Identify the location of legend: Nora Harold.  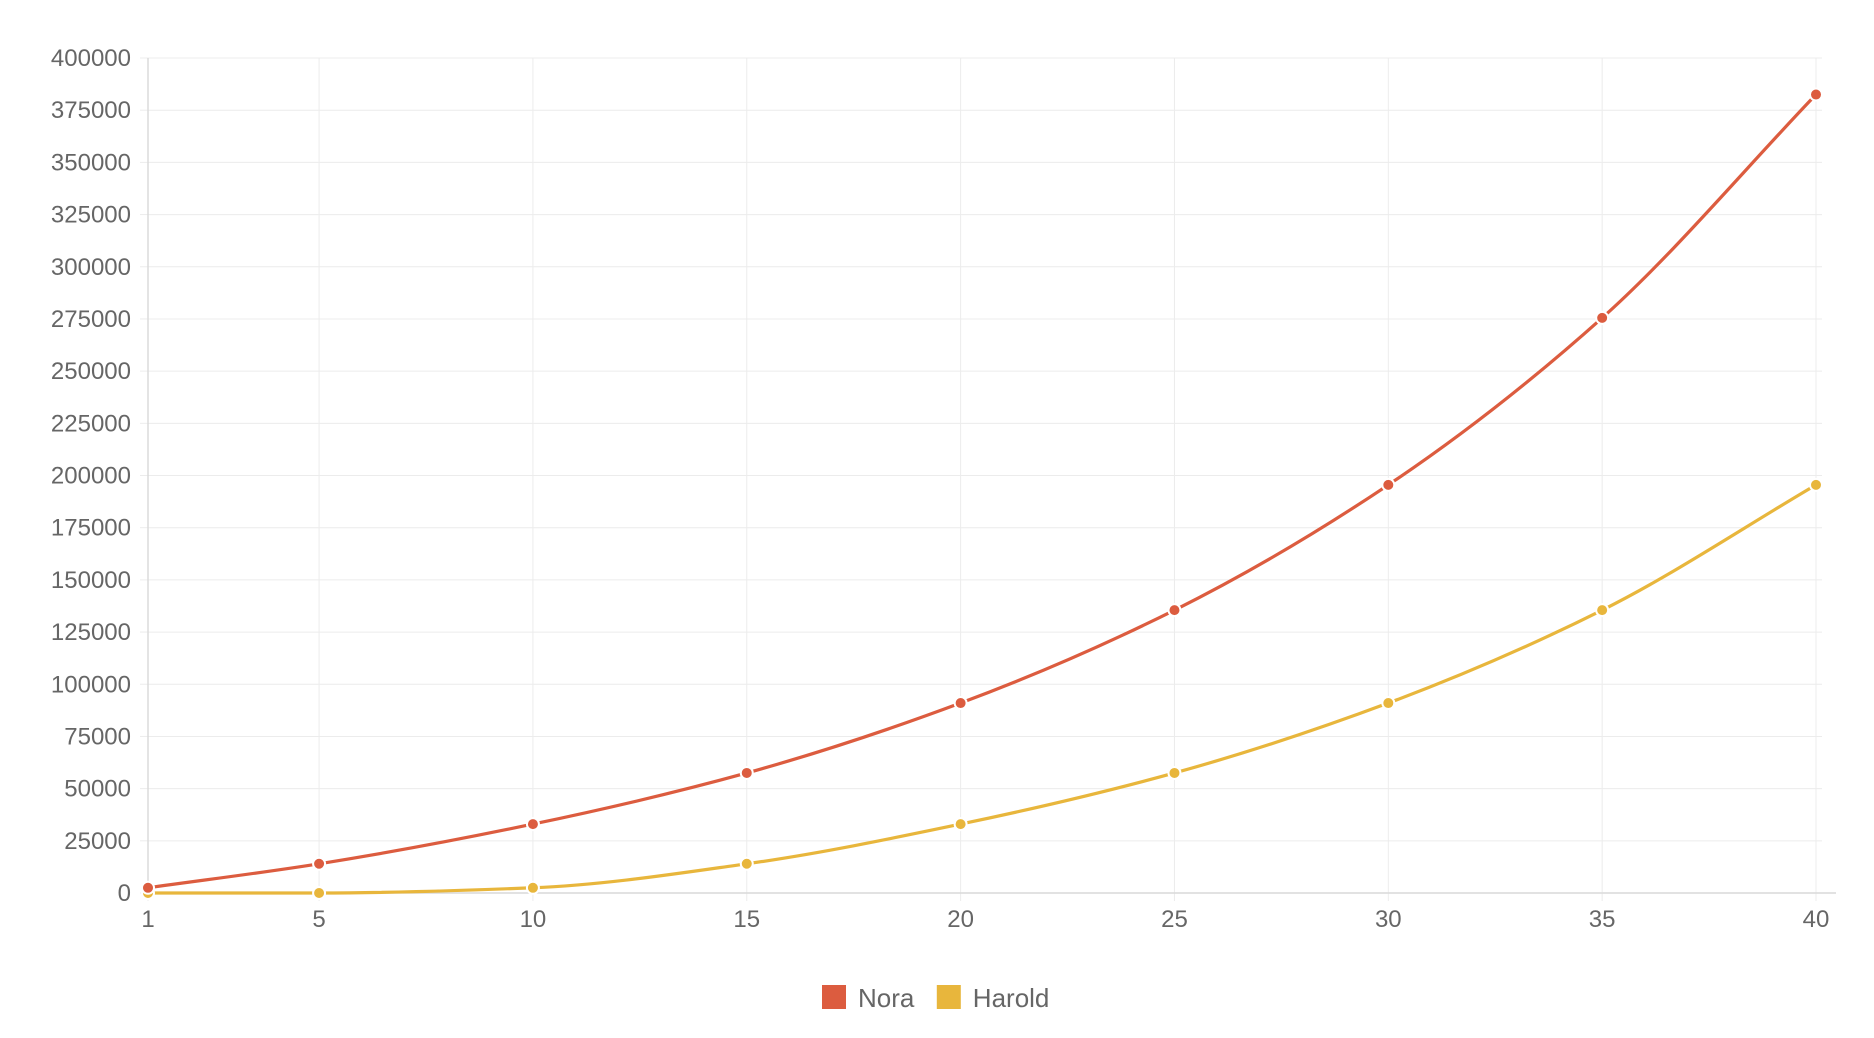
(935, 998).